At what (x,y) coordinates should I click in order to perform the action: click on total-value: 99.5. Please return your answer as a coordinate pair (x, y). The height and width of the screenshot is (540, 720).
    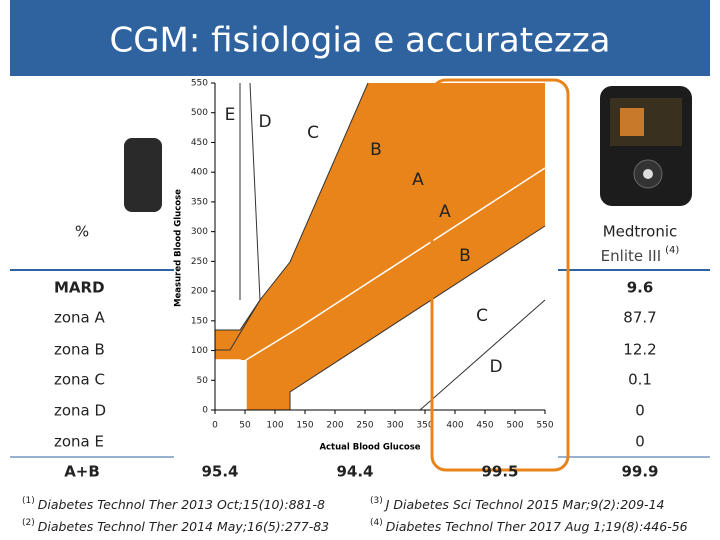
    Looking at the image, I should click on (499, 472).